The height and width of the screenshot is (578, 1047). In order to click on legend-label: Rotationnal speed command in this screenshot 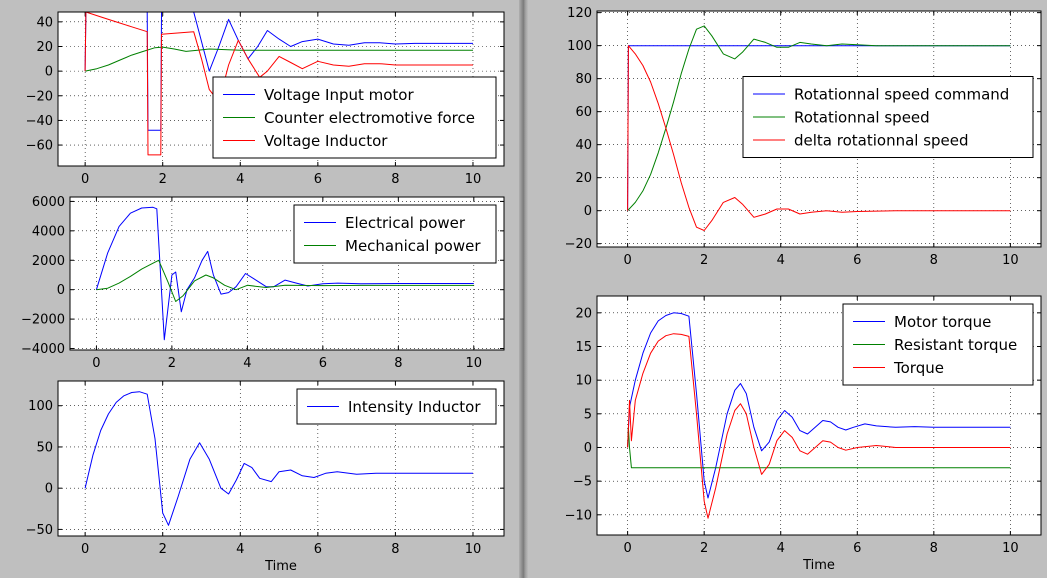, I will do `click(901, 95)`.